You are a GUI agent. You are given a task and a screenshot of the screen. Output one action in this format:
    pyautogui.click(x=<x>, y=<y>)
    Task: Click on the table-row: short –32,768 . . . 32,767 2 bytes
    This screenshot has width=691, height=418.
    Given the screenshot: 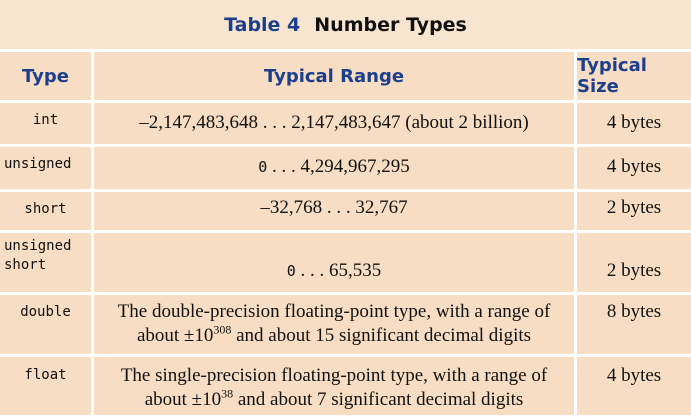 What is the action you would take?
    pyautogui.click(x=345, y=212)
    